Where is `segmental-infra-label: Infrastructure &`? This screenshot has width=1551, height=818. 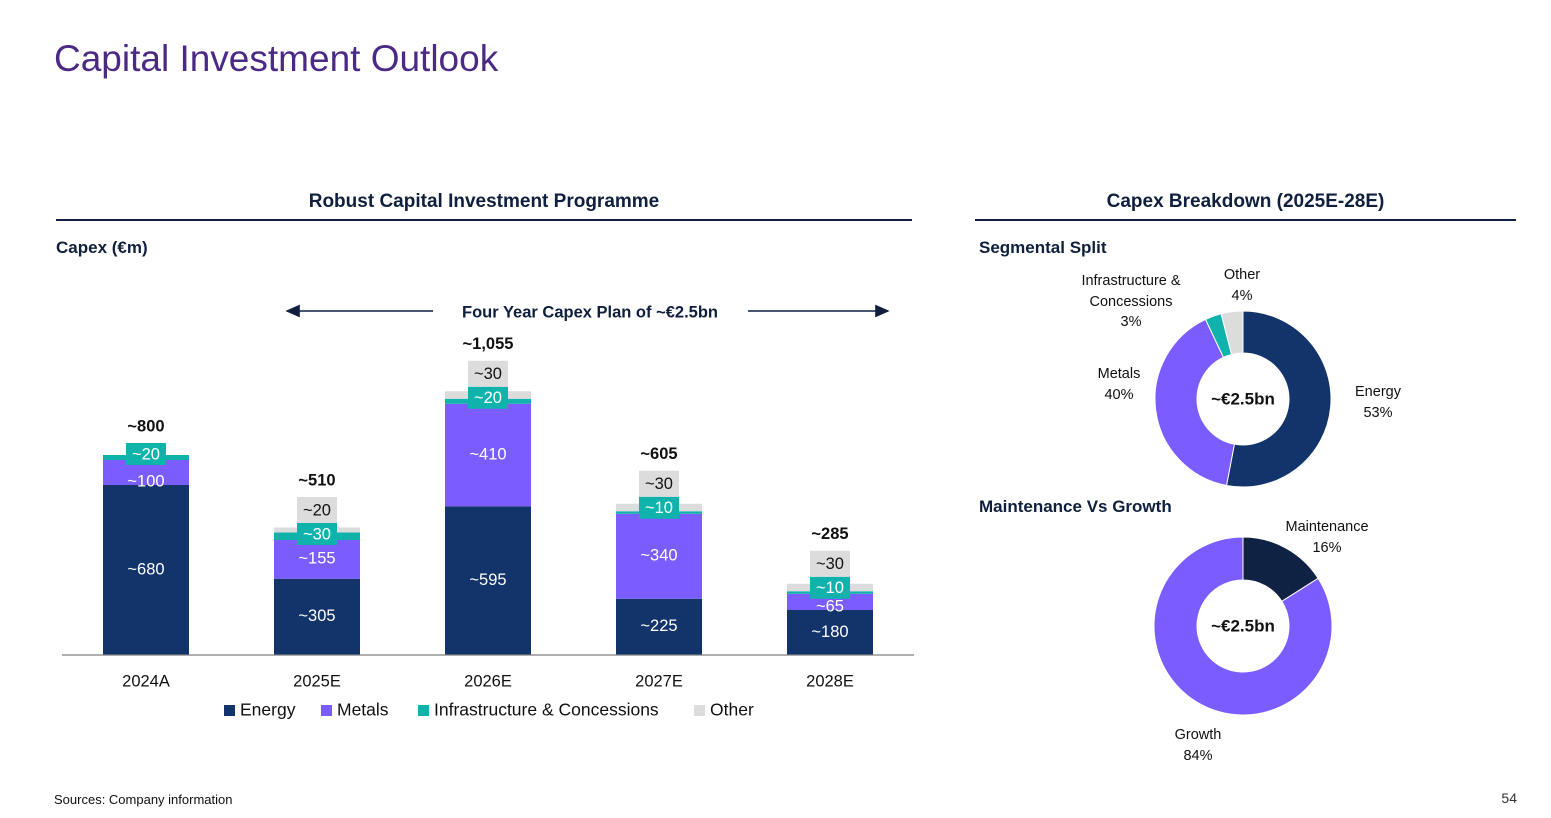
segmental-infra-label: Infrastructure & is located at coordinates (1130, 281).